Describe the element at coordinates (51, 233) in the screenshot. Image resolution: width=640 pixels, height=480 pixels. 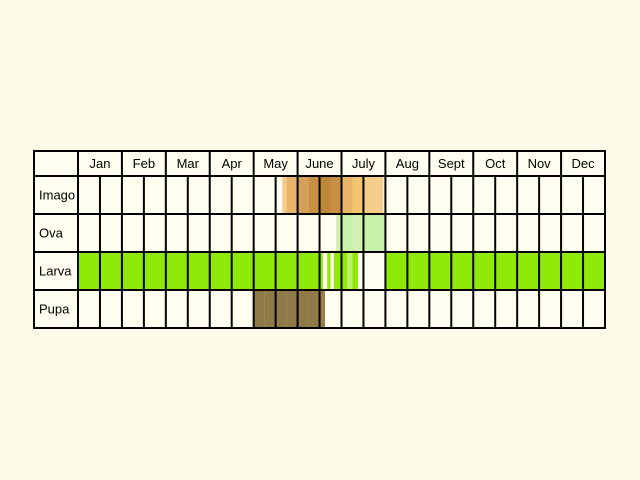
I see `stage-label-ova: Ova` at that location.